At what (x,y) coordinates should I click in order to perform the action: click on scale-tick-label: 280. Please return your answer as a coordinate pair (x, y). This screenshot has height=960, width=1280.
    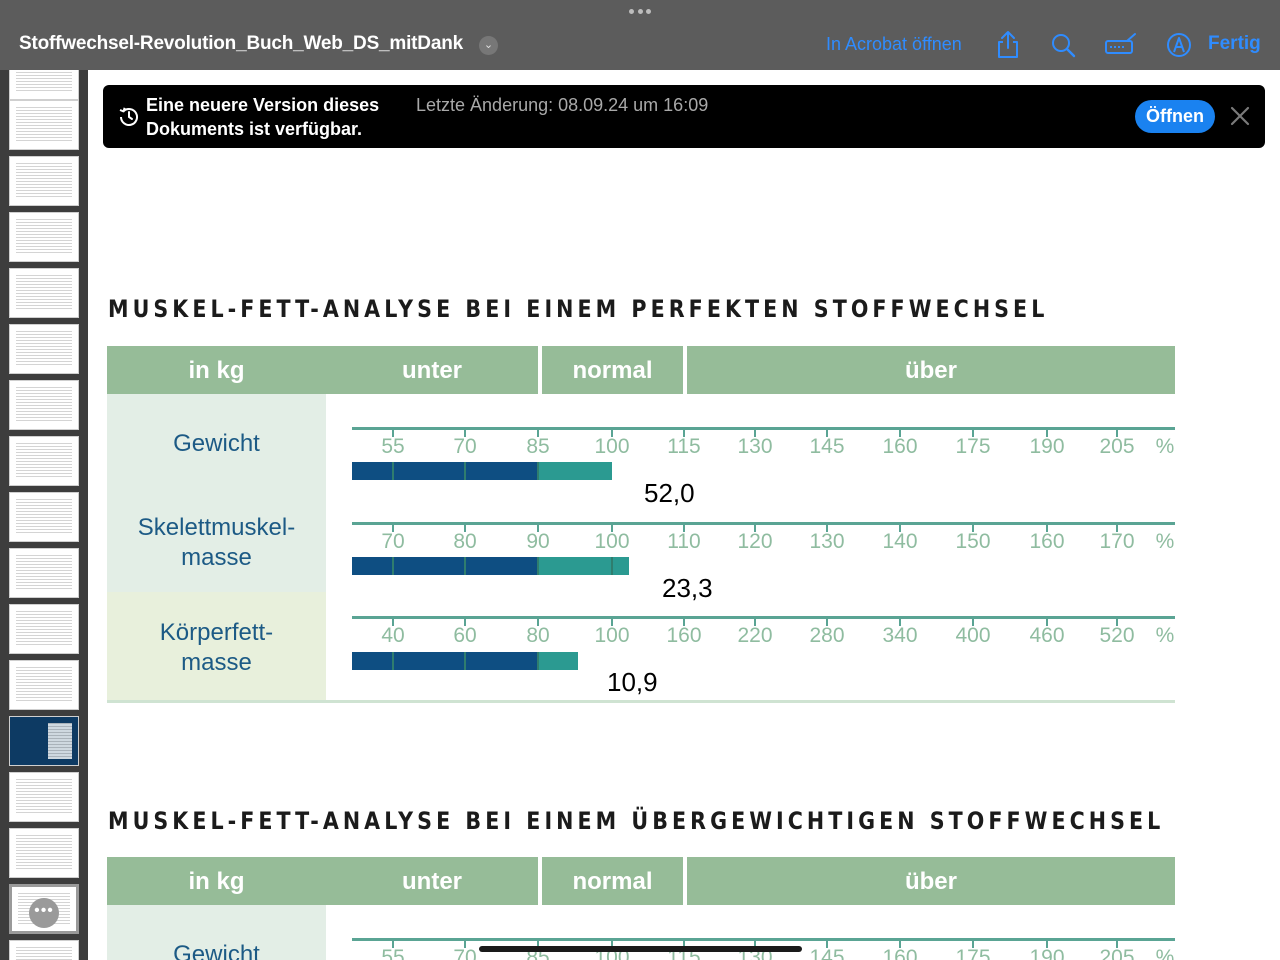
    Looking at the image, I should click on (827, 635).